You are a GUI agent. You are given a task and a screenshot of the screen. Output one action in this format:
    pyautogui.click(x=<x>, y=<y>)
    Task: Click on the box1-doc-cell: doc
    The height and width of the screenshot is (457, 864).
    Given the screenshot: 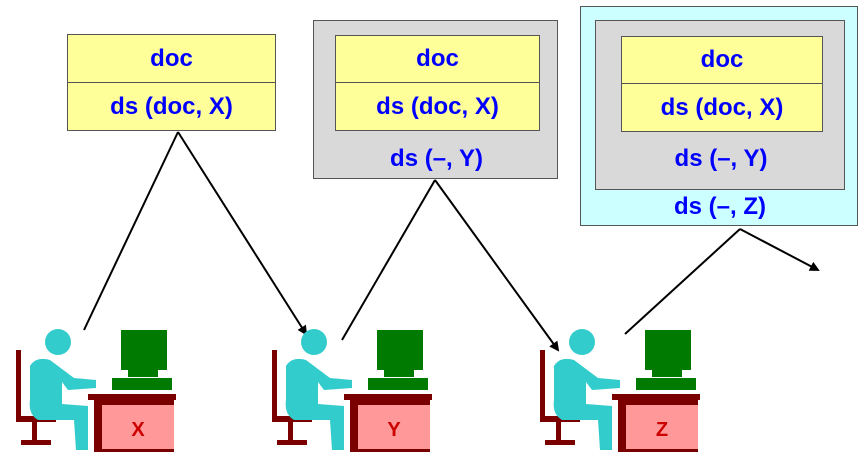 What is the action you would take?
    pyautogui.click(x=171, y=58)
    